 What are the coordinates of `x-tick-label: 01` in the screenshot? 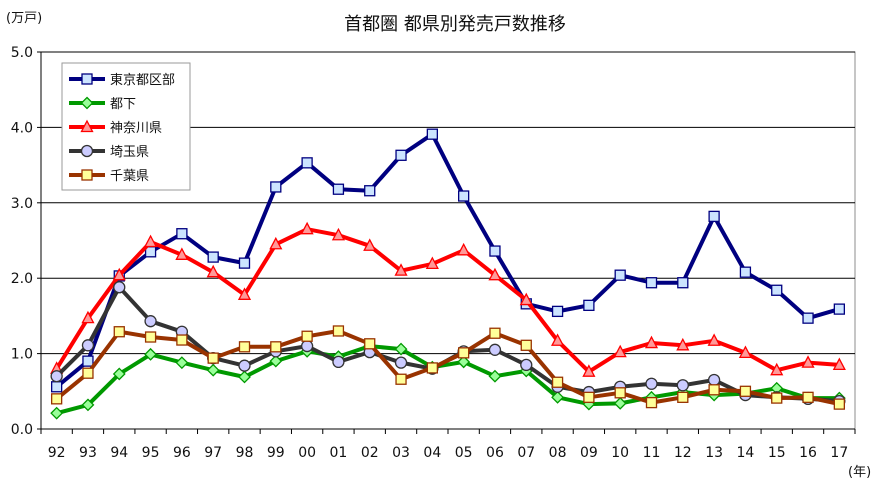 It's located at (339, 453).